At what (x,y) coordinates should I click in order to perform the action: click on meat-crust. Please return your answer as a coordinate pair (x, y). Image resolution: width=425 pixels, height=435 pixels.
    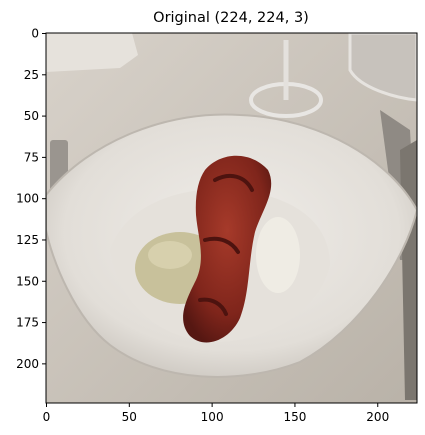
    Looking at the image, I should click on (226, 244).